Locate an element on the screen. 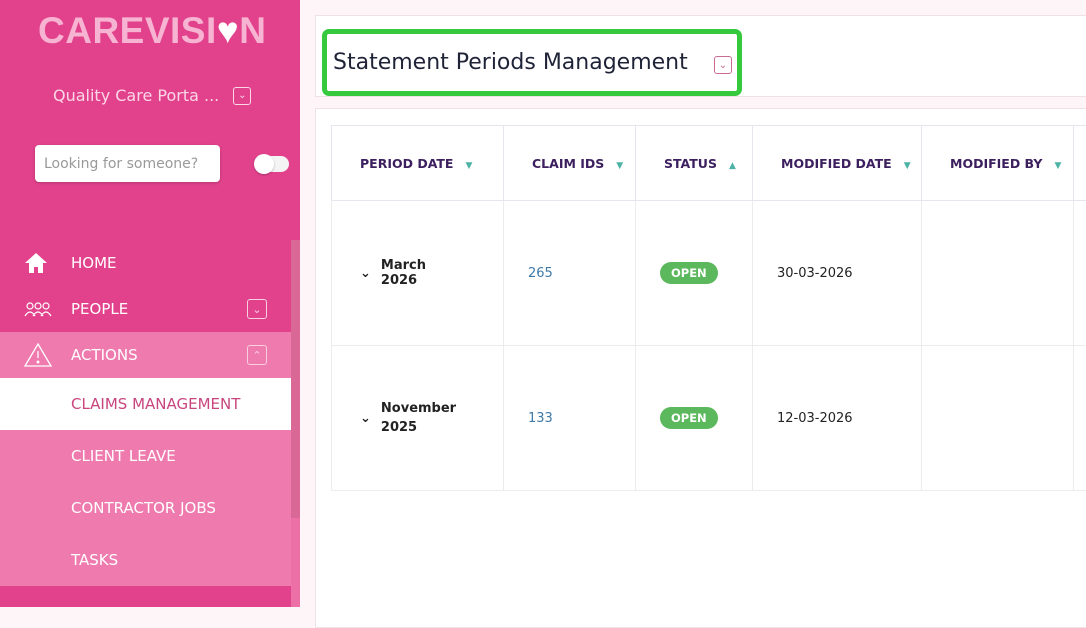 The image size is (1086, 628). modified-date: 30-03-2026 is located at coordinates (815, 273).